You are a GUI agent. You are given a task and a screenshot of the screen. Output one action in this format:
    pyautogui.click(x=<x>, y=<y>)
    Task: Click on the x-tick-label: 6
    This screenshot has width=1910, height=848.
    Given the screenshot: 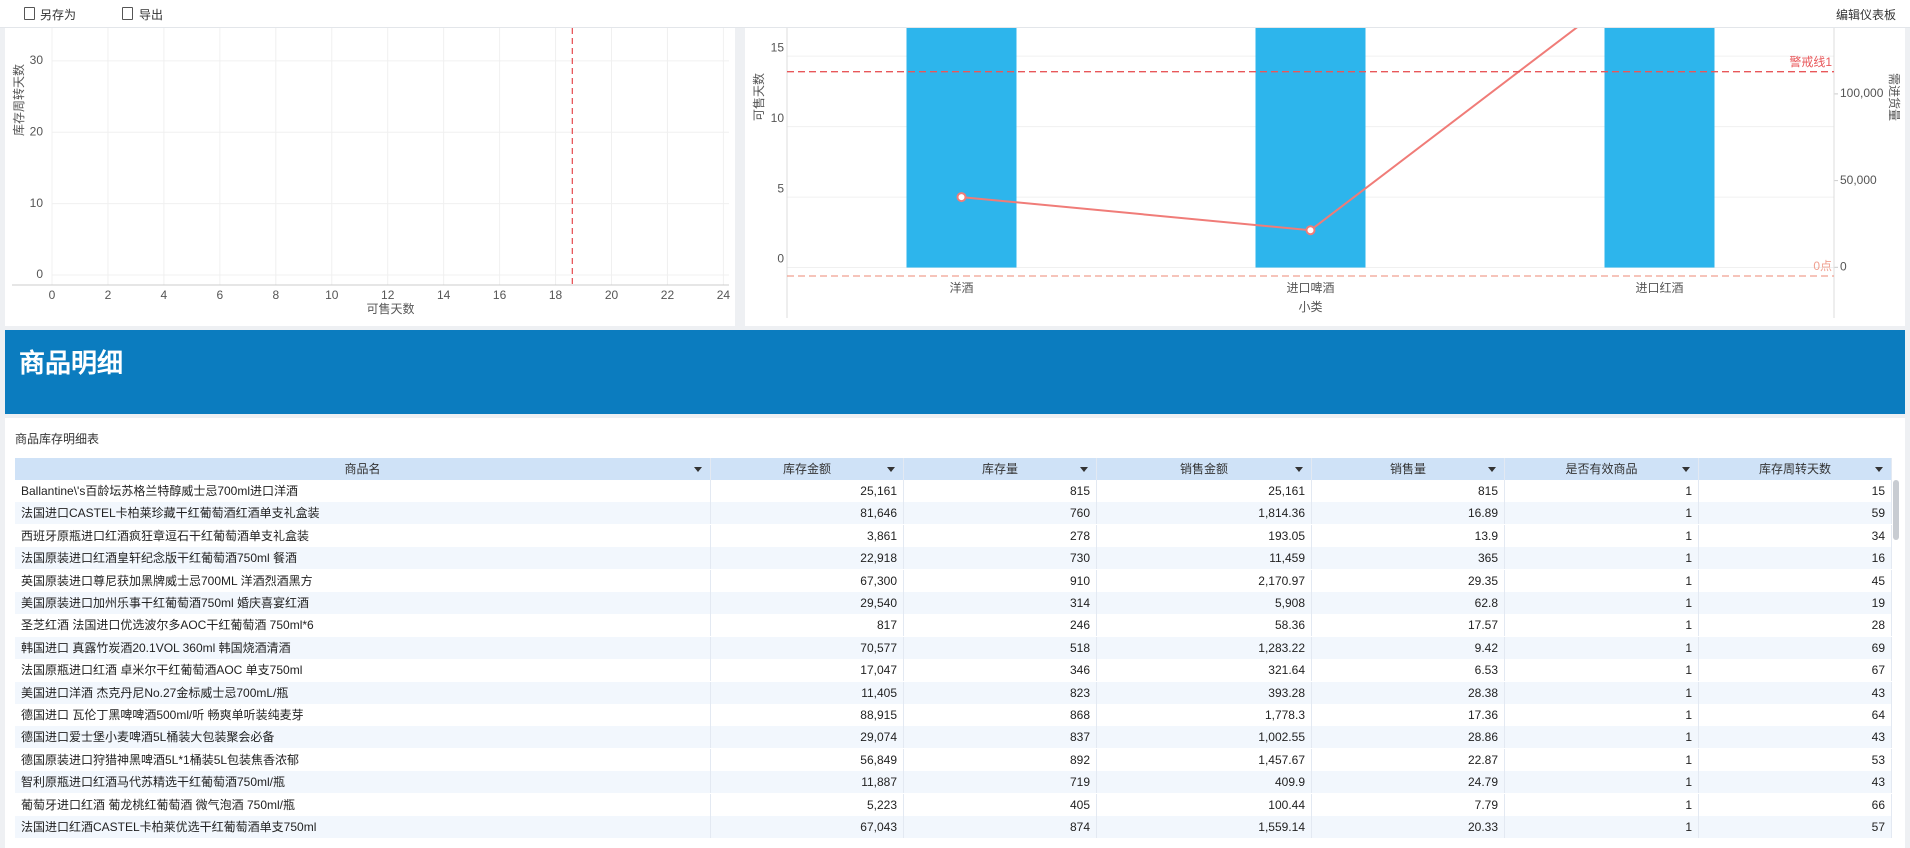 What is the action you would take?
    pyautogui.click(x=220, y=295)
    